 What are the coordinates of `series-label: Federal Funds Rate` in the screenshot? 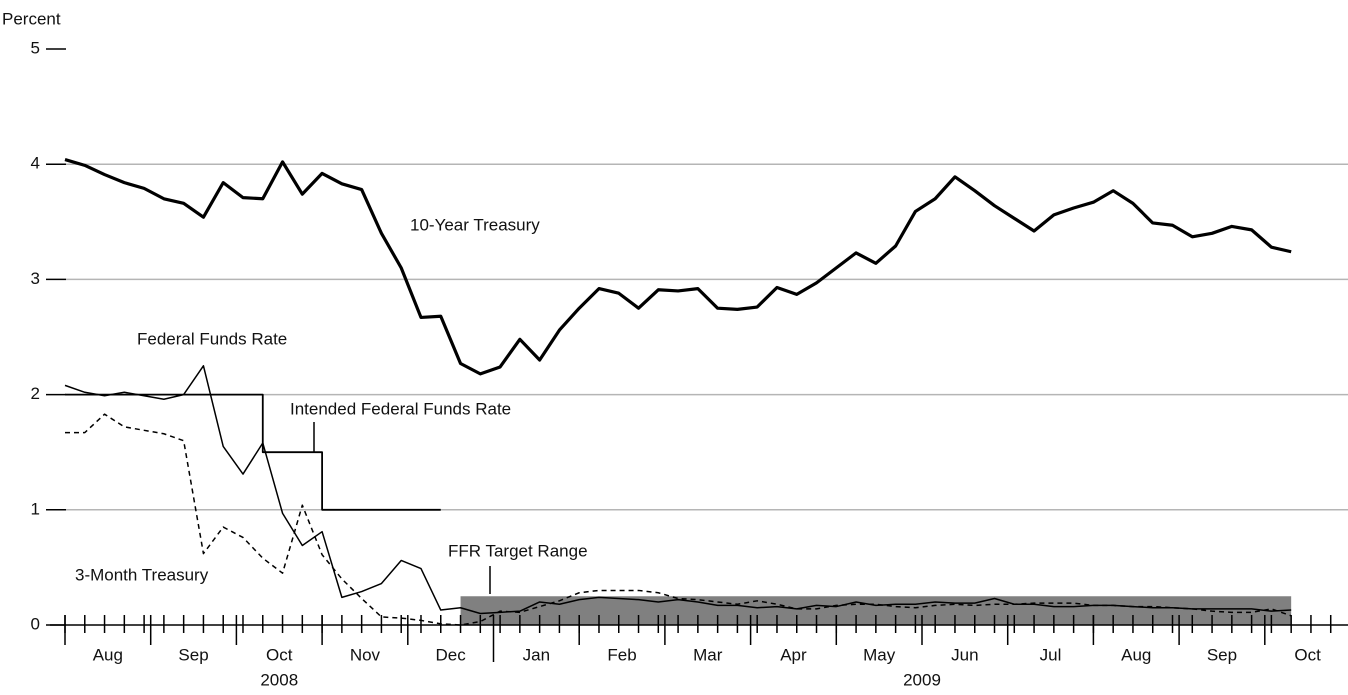 It's located at (212, 338).